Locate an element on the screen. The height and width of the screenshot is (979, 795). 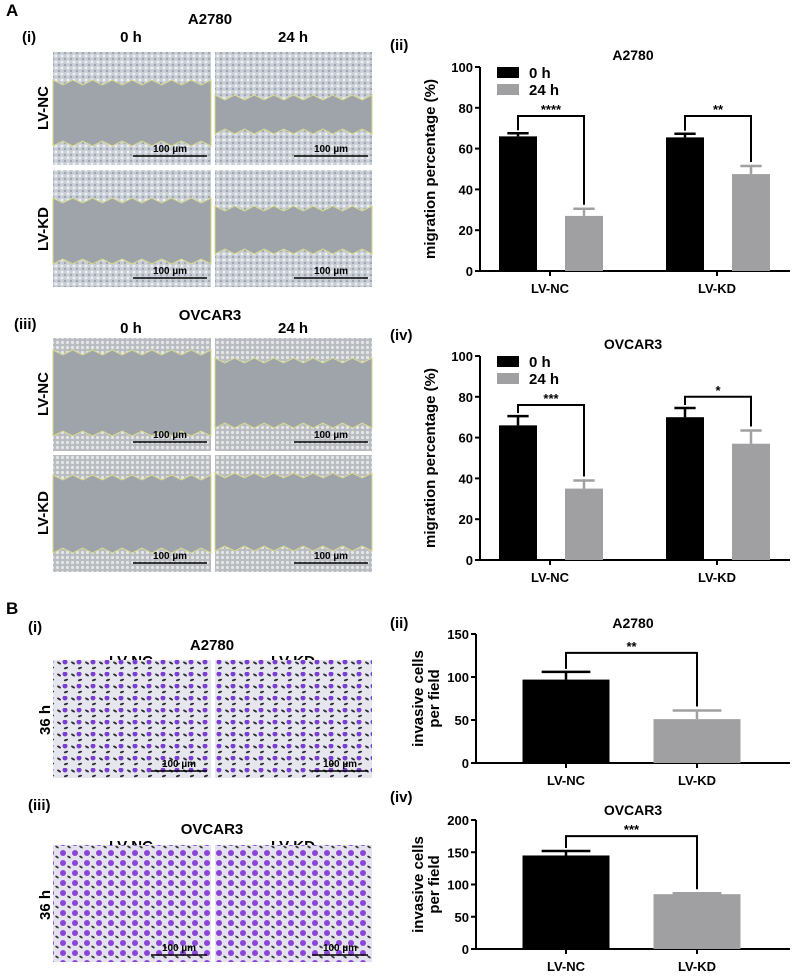
panel-letter-a: A is located at coordinates (12, 10).